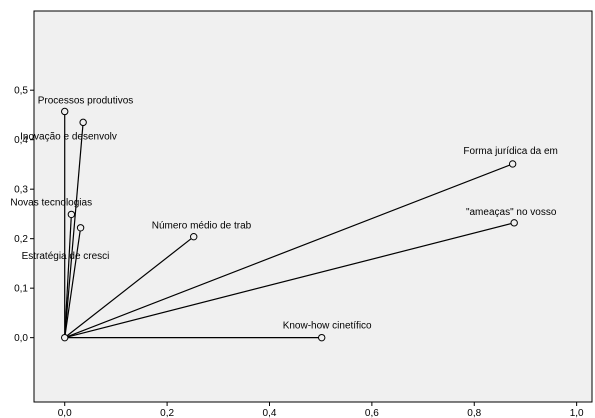  I want to click on x-tick-label: 0,8, so click(474, 413).